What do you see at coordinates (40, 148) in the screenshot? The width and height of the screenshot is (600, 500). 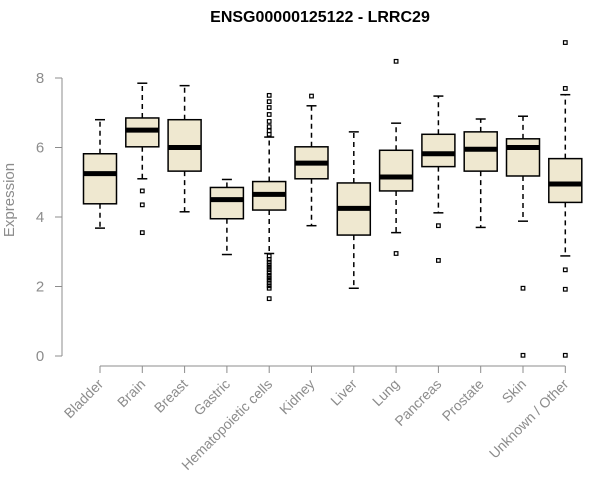 I see `y-tick-label: 6` at bounding box center [40, 148].